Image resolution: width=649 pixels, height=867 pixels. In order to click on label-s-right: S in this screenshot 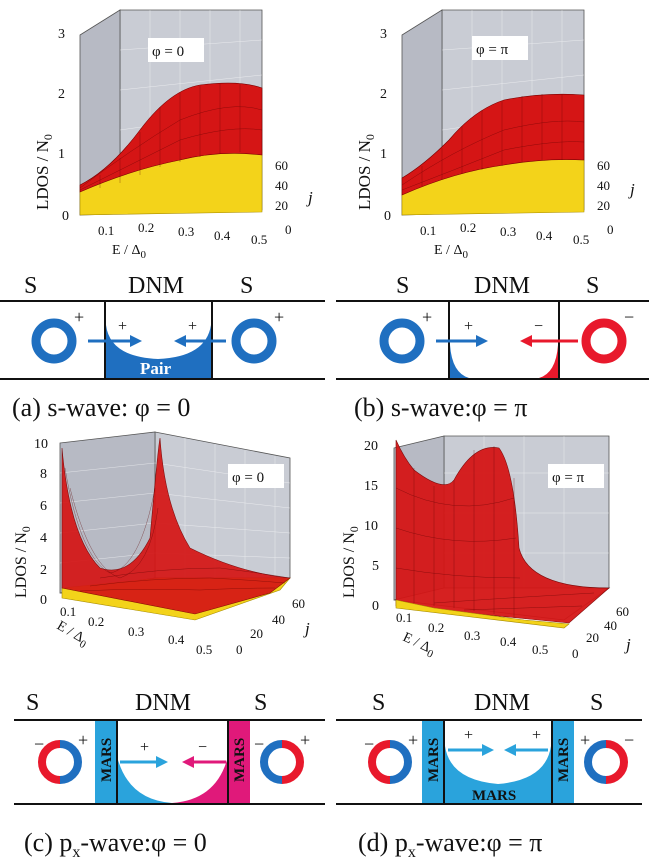, I will do `click(260, 703)`.